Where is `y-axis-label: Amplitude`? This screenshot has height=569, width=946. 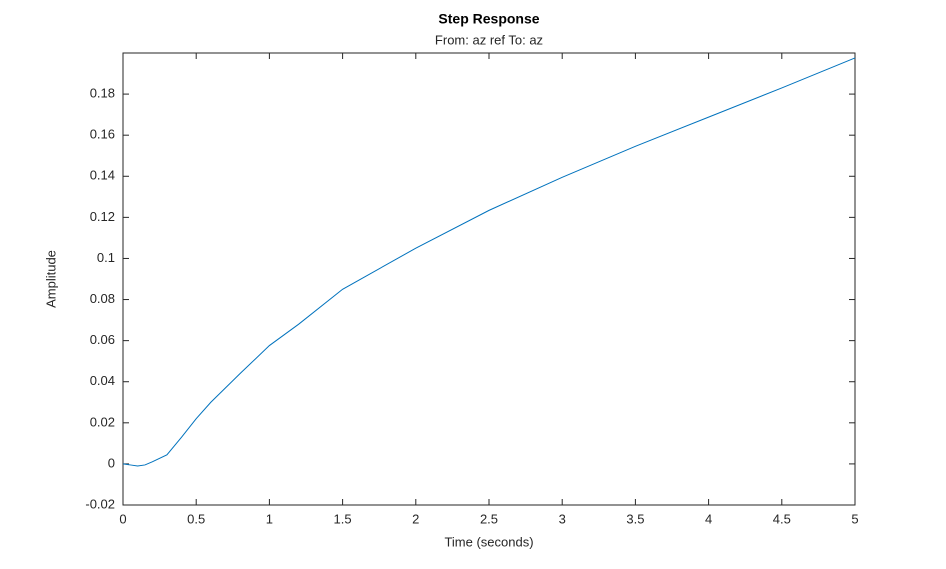
y-axis-label: Amplitude is located at coordinates (50, 279).